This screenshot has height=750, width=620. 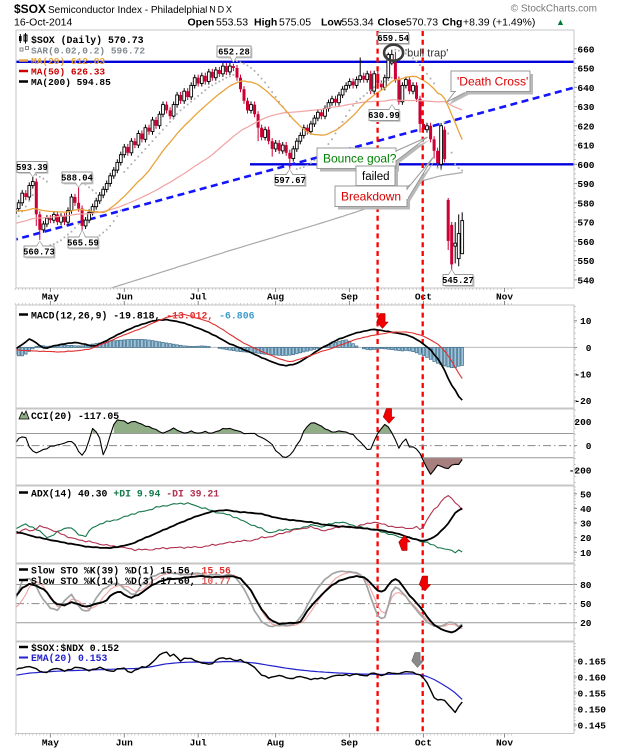 What do you see at coordinates (592, 710) in the screenshot?
I see `svg-text: 0.150` at bounding box center [592, 710].